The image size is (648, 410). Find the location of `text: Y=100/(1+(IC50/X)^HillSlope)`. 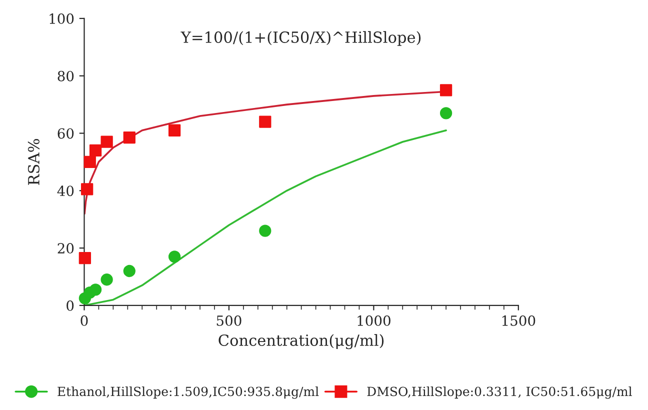

text: Y=100/(1+(IC50/X)^HillSlope) is located at coordinates (300, 38).